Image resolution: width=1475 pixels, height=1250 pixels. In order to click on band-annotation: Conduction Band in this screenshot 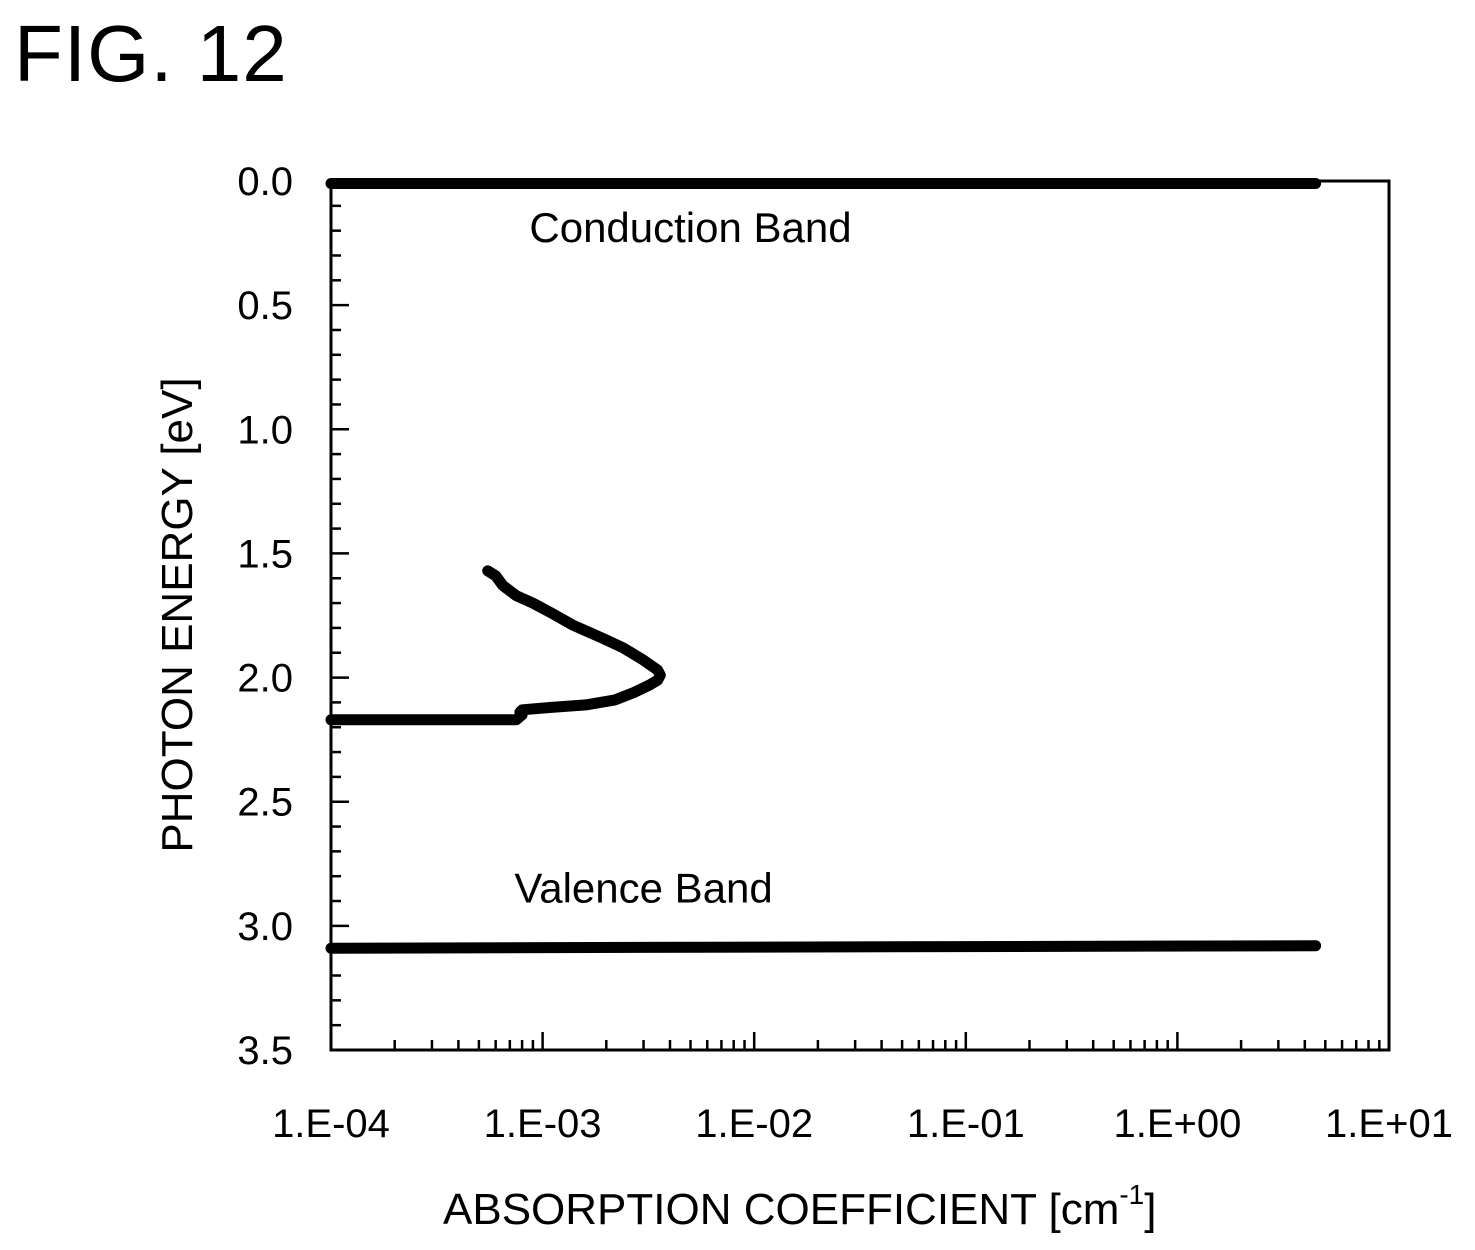, I will do `click(690, 227)`.